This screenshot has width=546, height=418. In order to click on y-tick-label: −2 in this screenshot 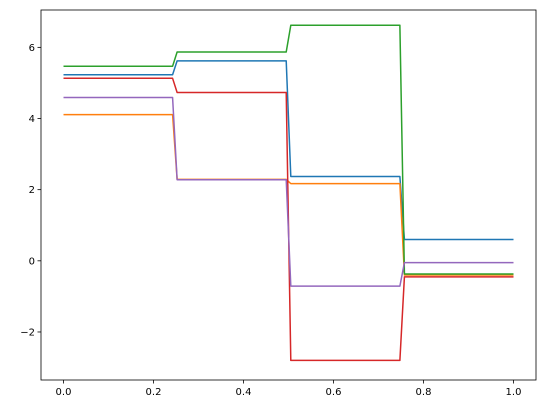, I will do `click(27, 332)`.